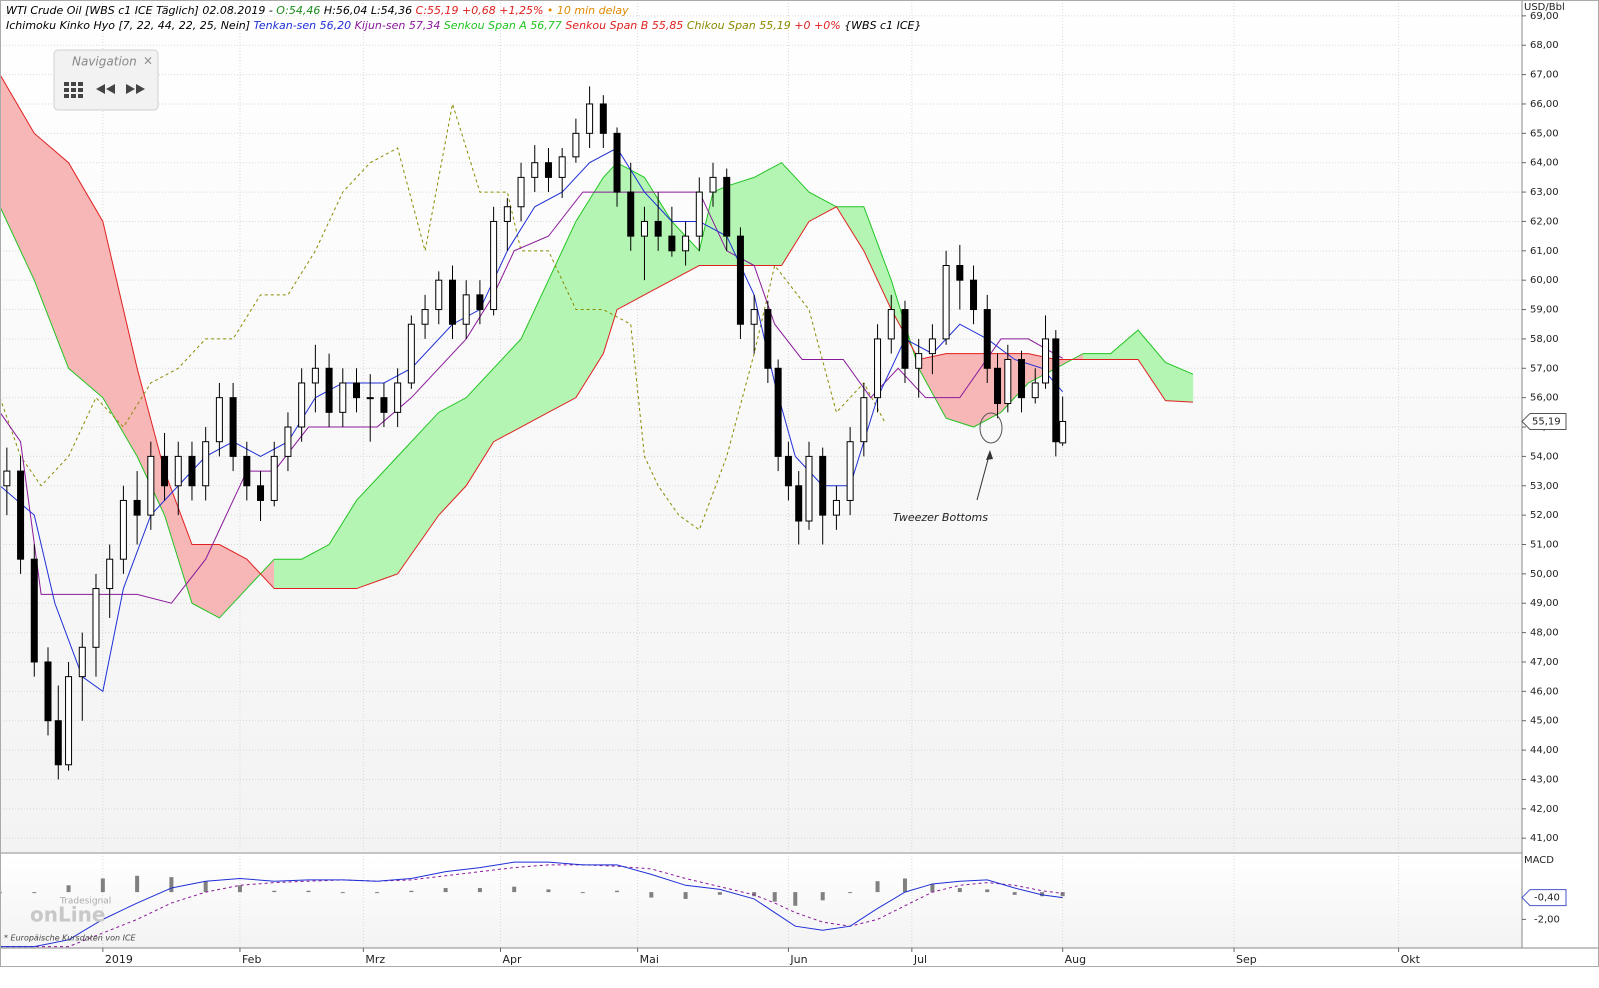  What do you see at coordinates (920, 959) in the screenshot?
I see `x-tick-label: Jul` at bounding box center [920, 959].